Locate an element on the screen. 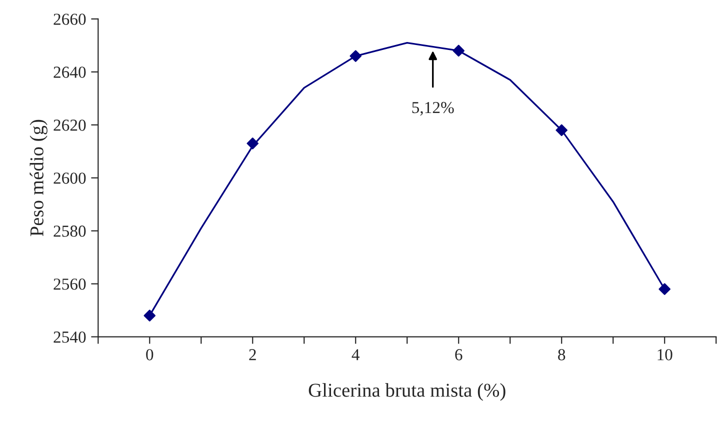  y-tick-label: 2600 is located at coordinates (70, 178).